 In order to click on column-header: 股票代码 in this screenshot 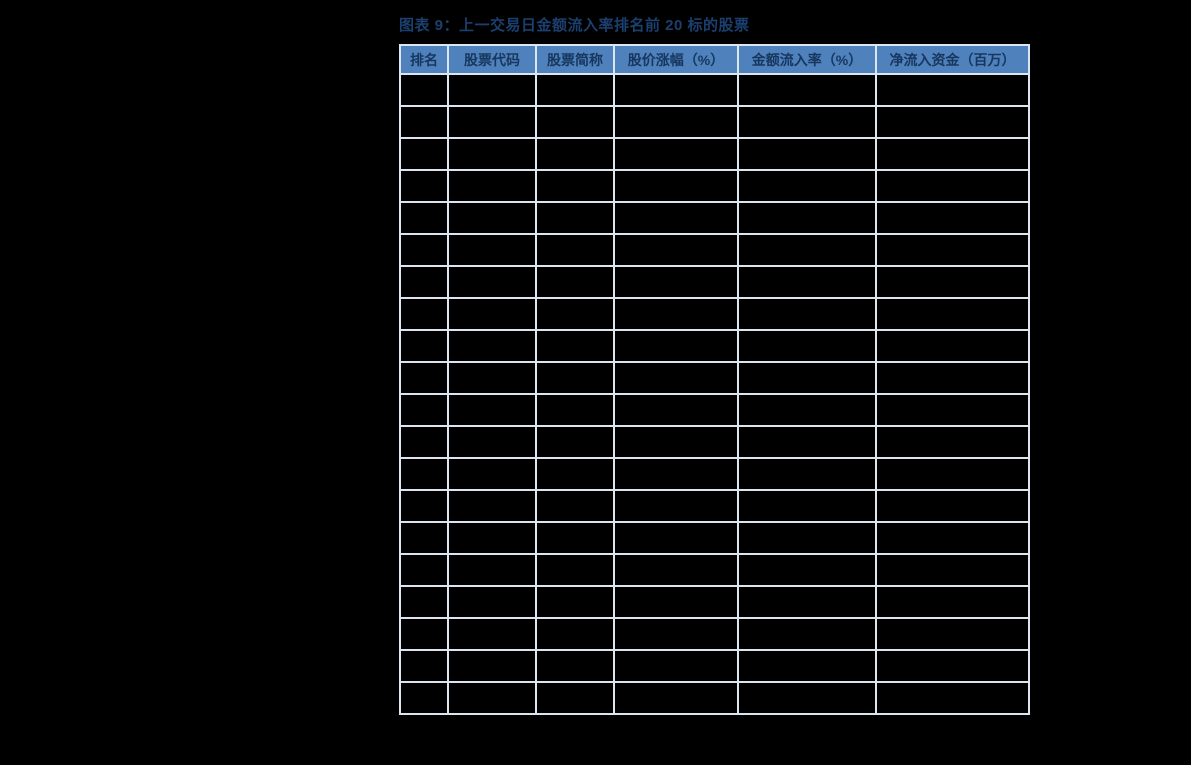, I will do `click(492, 59)`.